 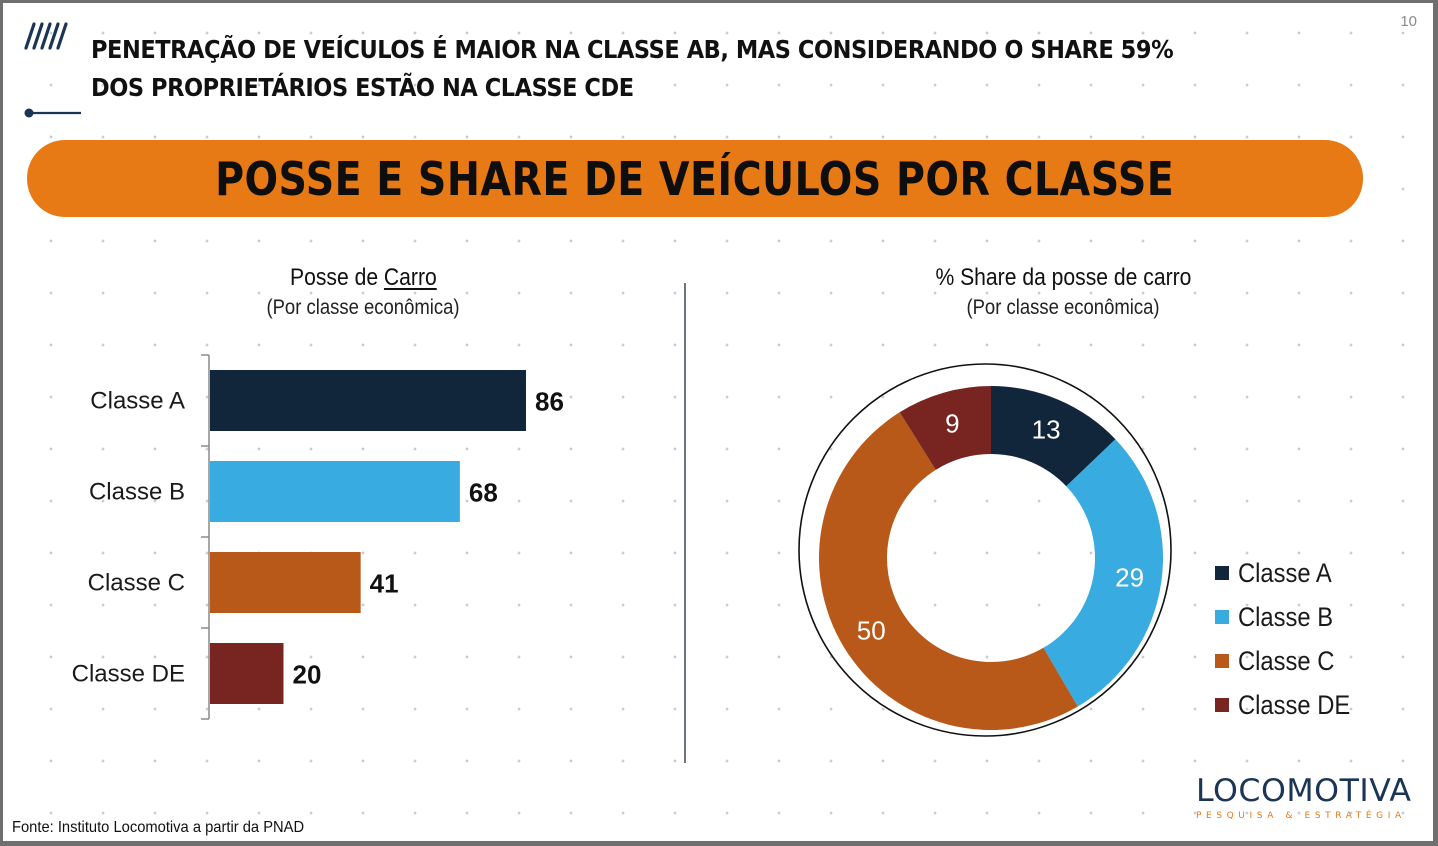 What do you see at coordinates (1294, 704) in the screenshot?
I see `legend-label: Classe DE` at bounding box center [1294, 704].